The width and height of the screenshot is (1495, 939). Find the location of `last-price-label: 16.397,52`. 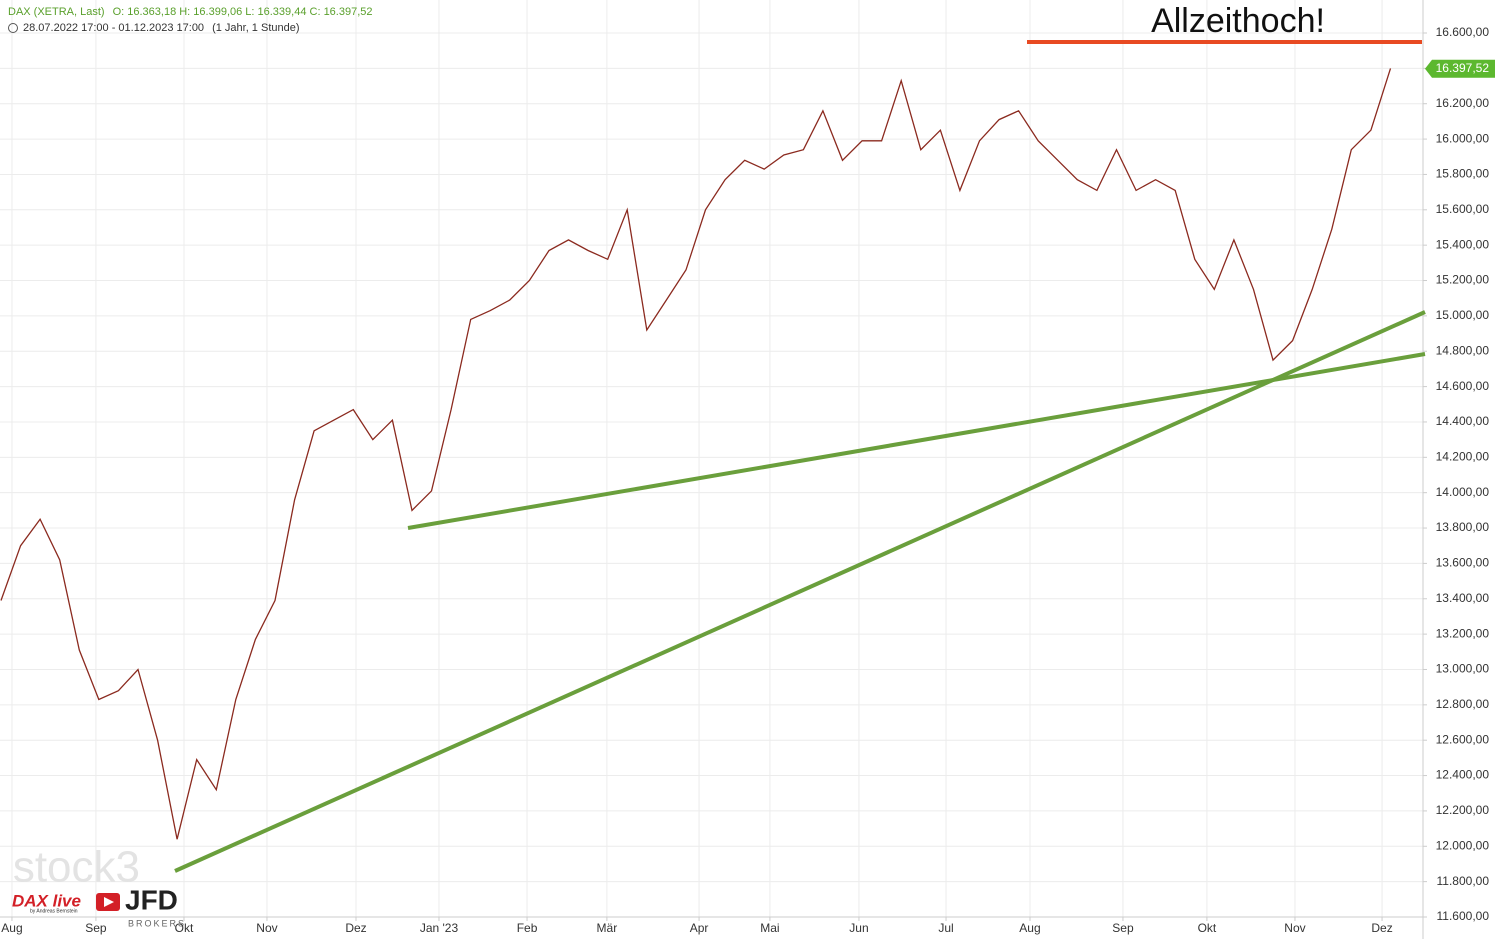

last-price-label: 16.397,52 is located at coordinates (1463, 68).